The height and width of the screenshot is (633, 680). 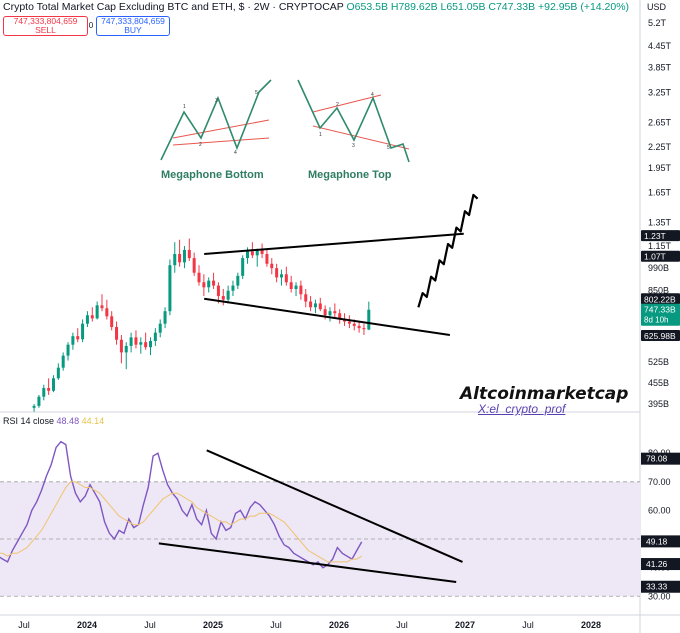 What do you see at coordinates (372, 95) in the screenshot?
I see `top-point-4: 4` at bounding box center [372, 95].